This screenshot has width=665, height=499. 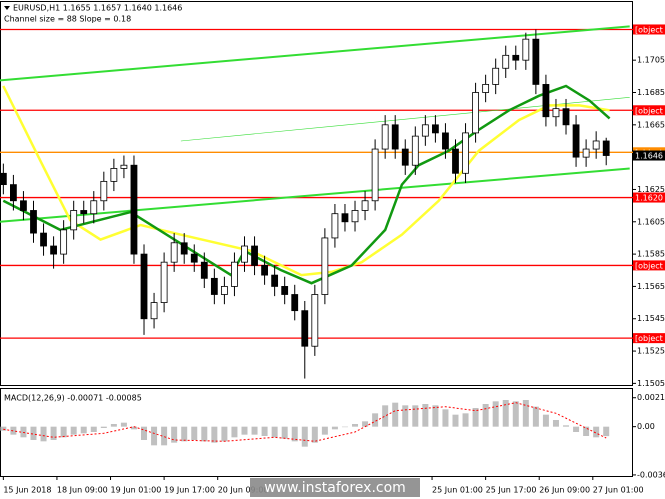 What do you see at coordinates (97, 8) in the screenshot?
I see `chart-title: EURUSD,H1 1.1655 1.1657 1.1640 1.1646` at bounding box center [97, 8].